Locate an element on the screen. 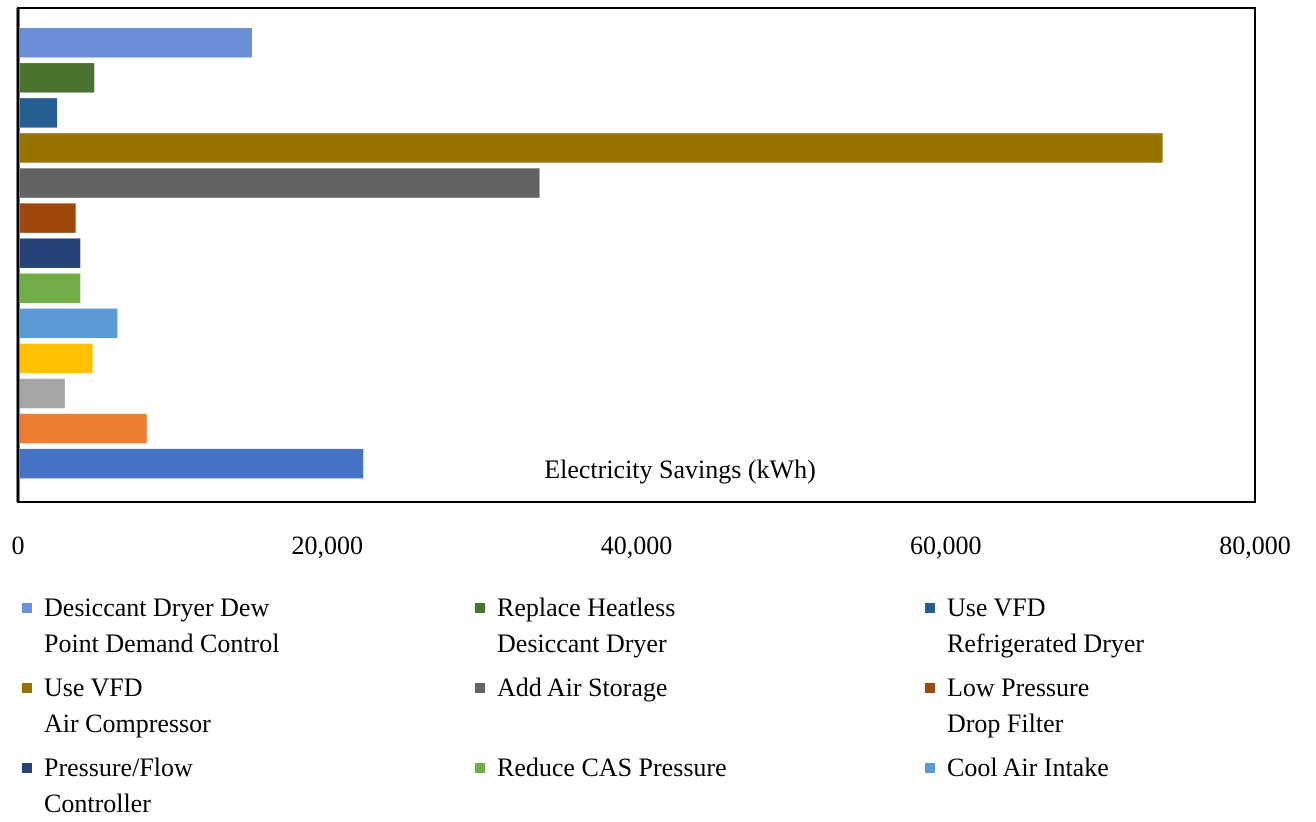 The image size is (1316, 822). x-tick-label: 0 is located at coordinates (18, 545).